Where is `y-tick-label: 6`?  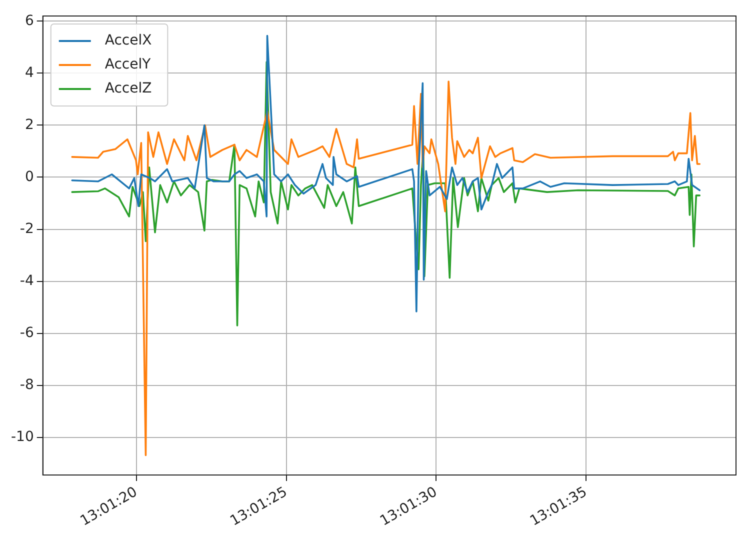
y-tick-label: 6 is located at coordinates (29, 20).